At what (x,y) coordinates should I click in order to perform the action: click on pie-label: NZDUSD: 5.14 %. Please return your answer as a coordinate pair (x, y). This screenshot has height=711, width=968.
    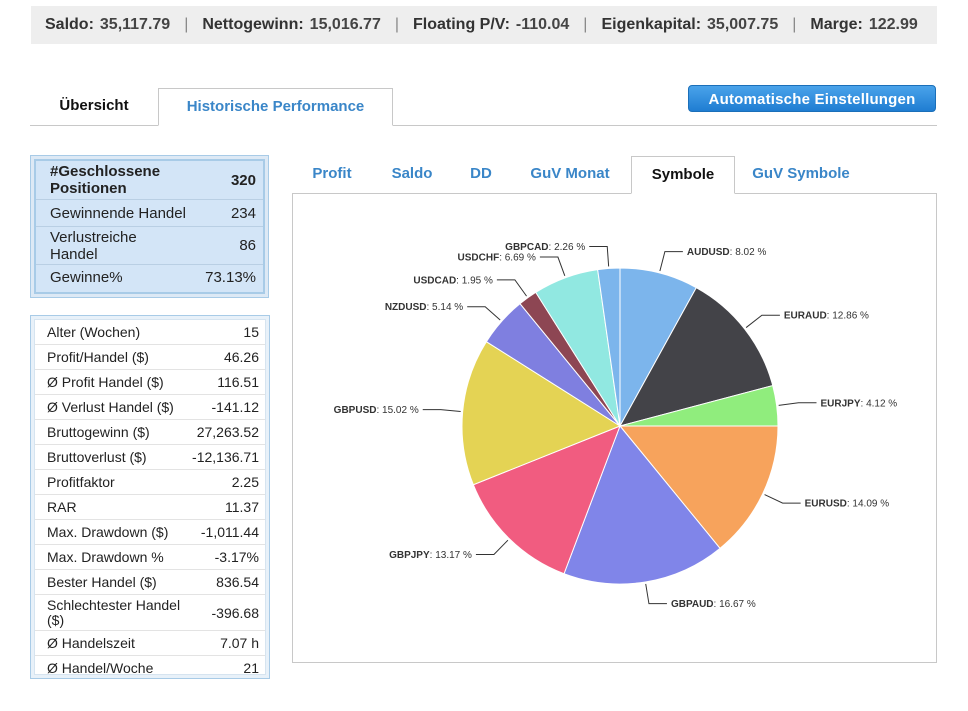
    Looking at the image, I should click on (424, 307).